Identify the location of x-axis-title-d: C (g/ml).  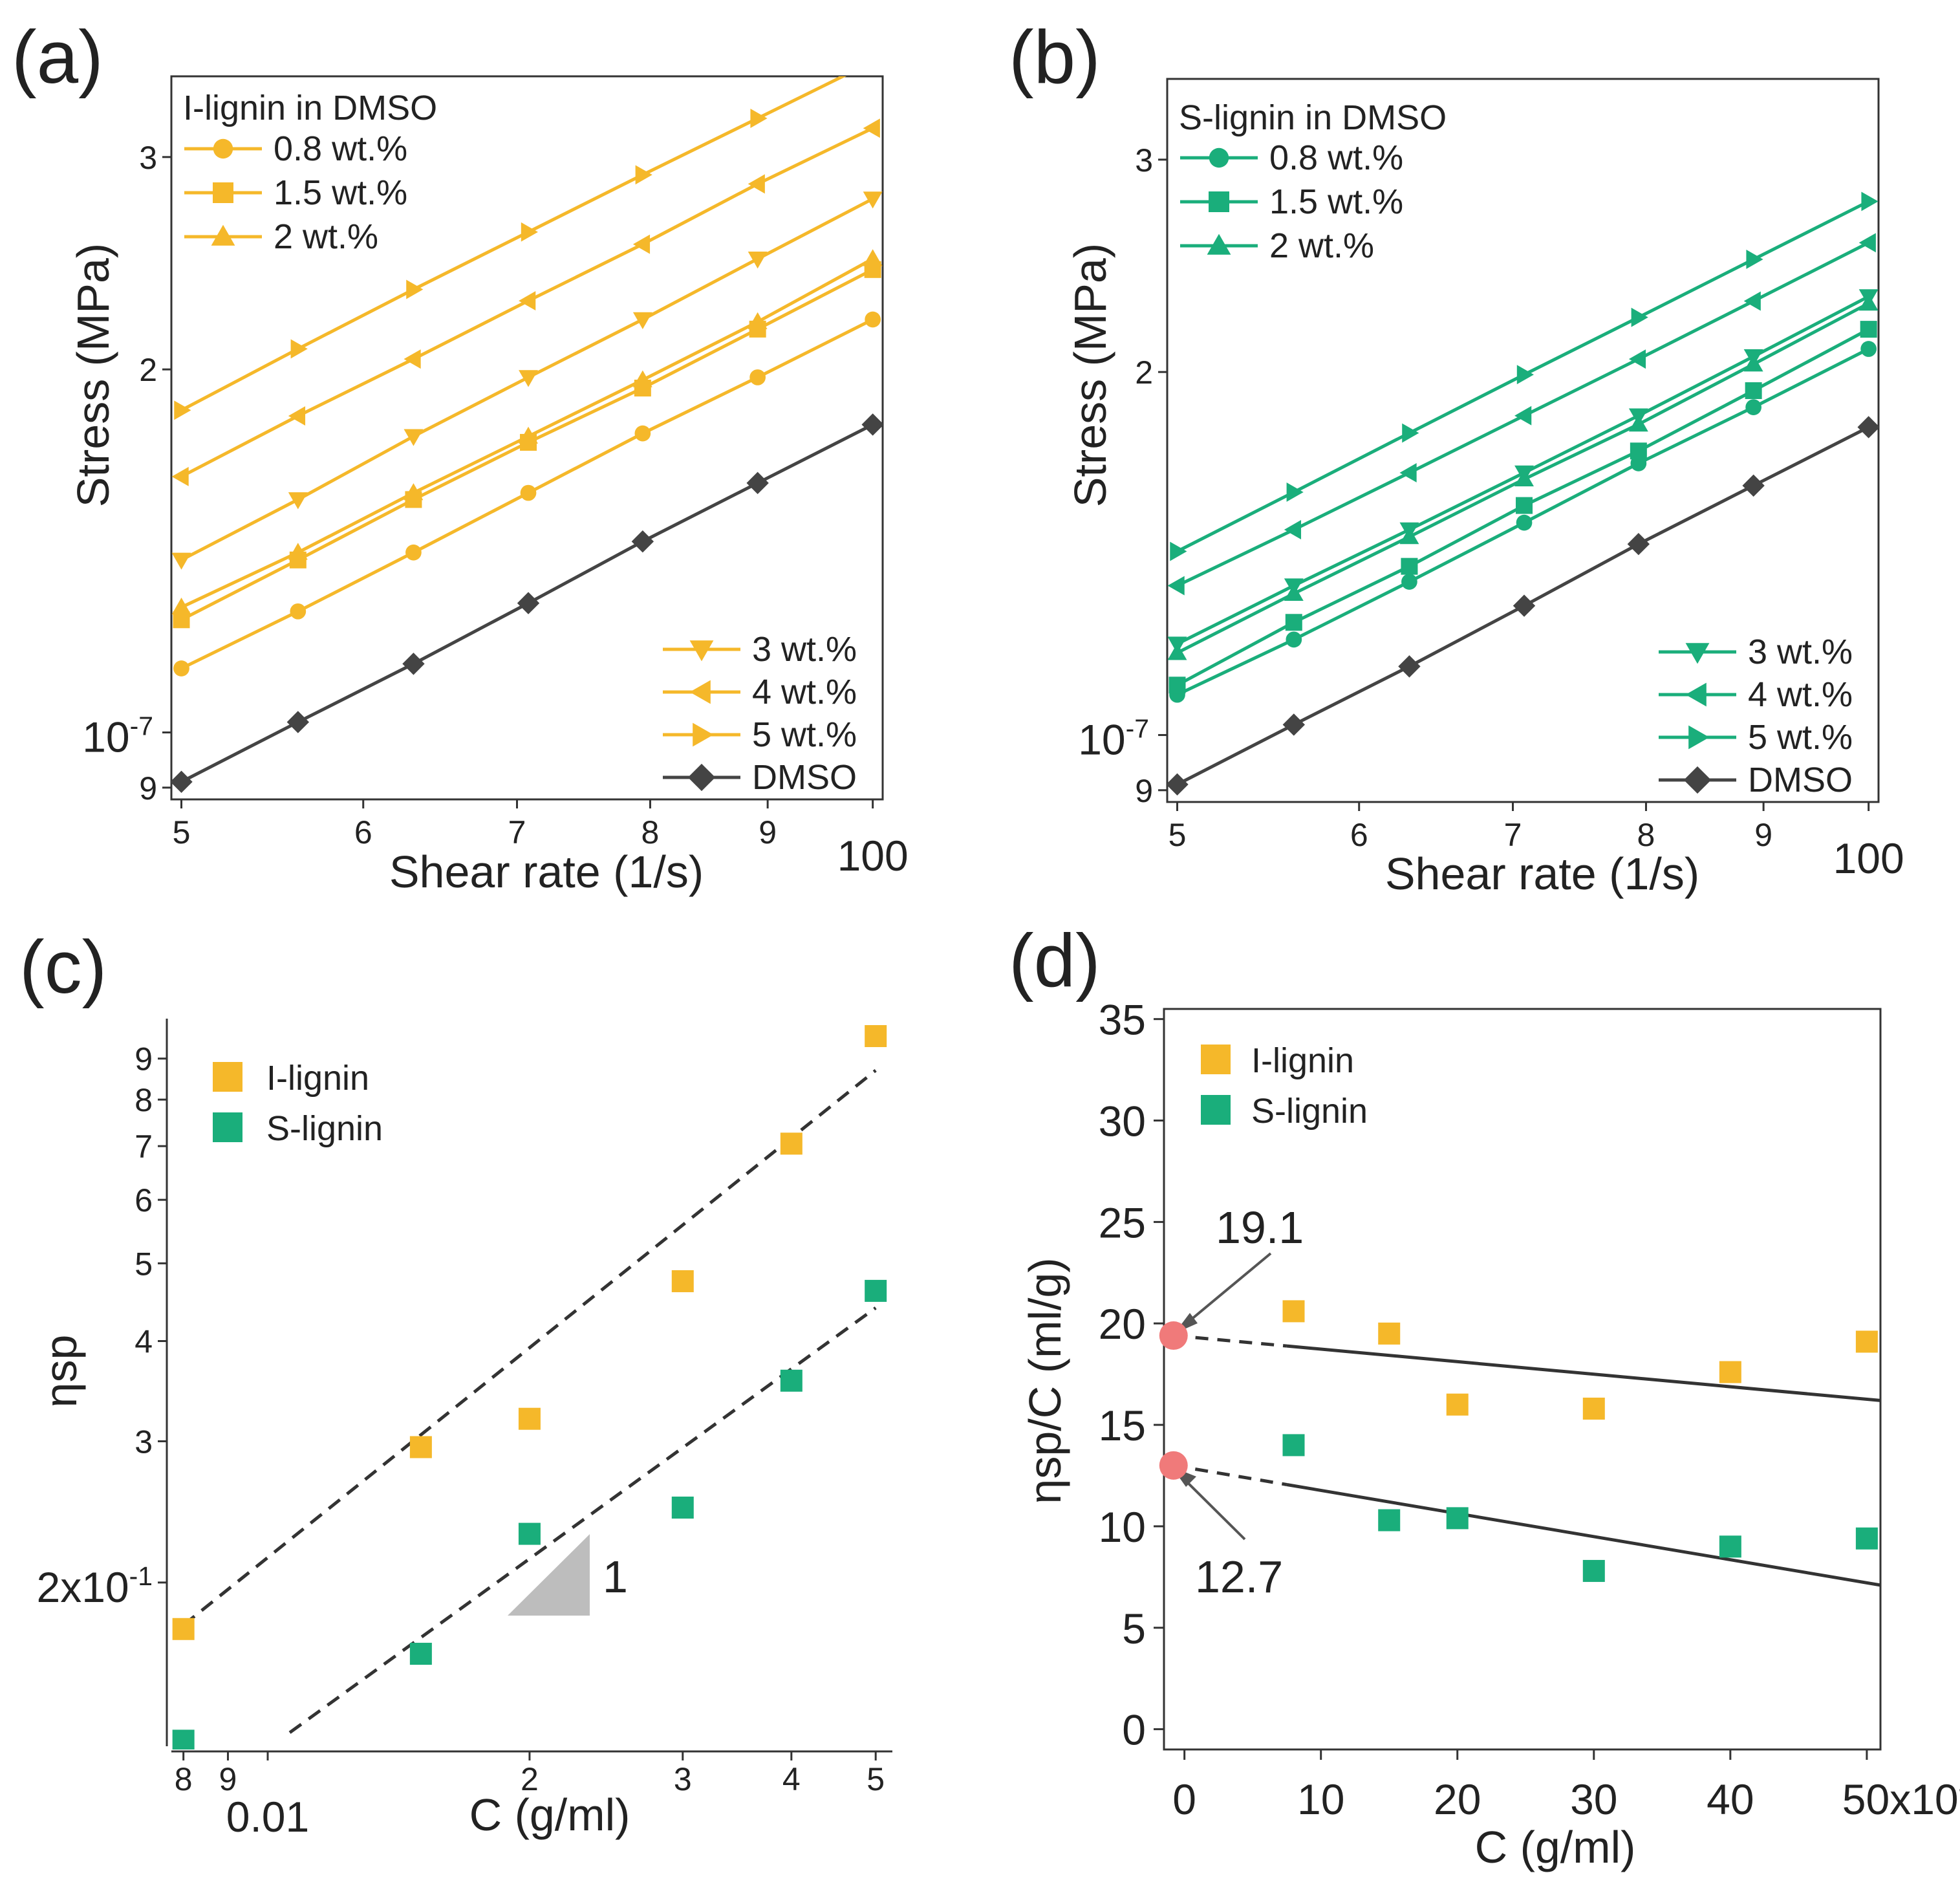
(1555, 1847).